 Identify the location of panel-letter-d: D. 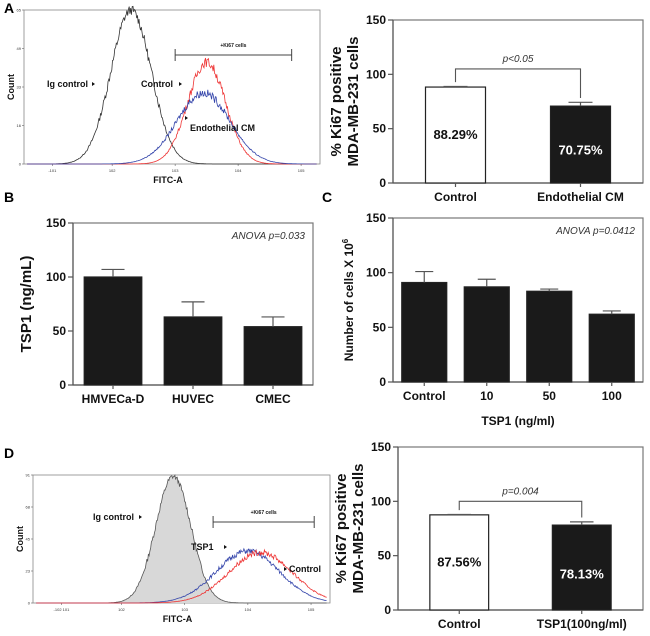
(9, 453).